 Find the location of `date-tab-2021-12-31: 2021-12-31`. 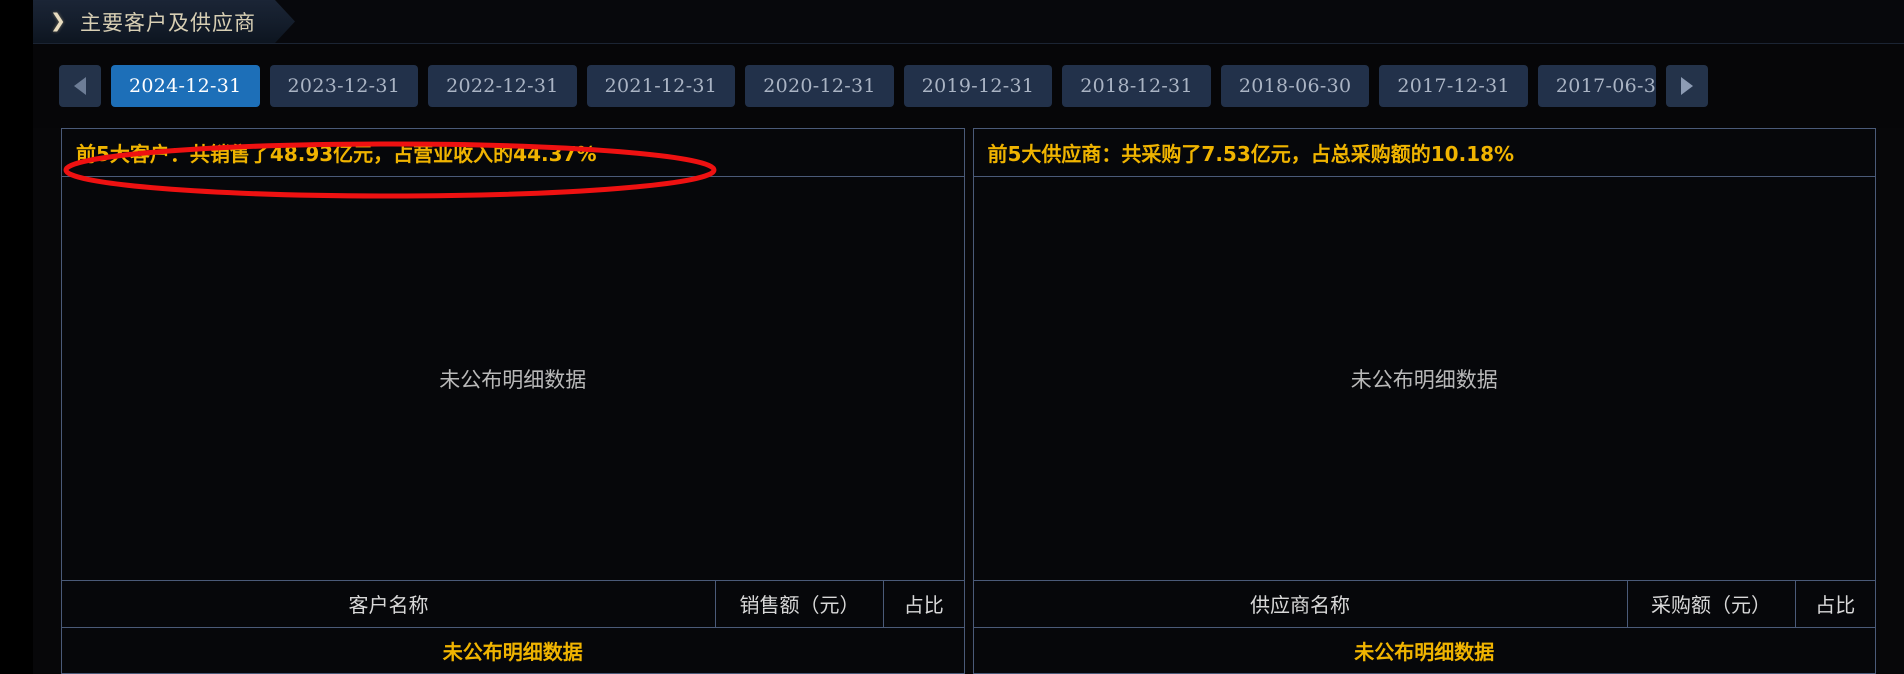

date-tab-2021-12-31: 2021-12-31 is located at coordinates (661, 86).